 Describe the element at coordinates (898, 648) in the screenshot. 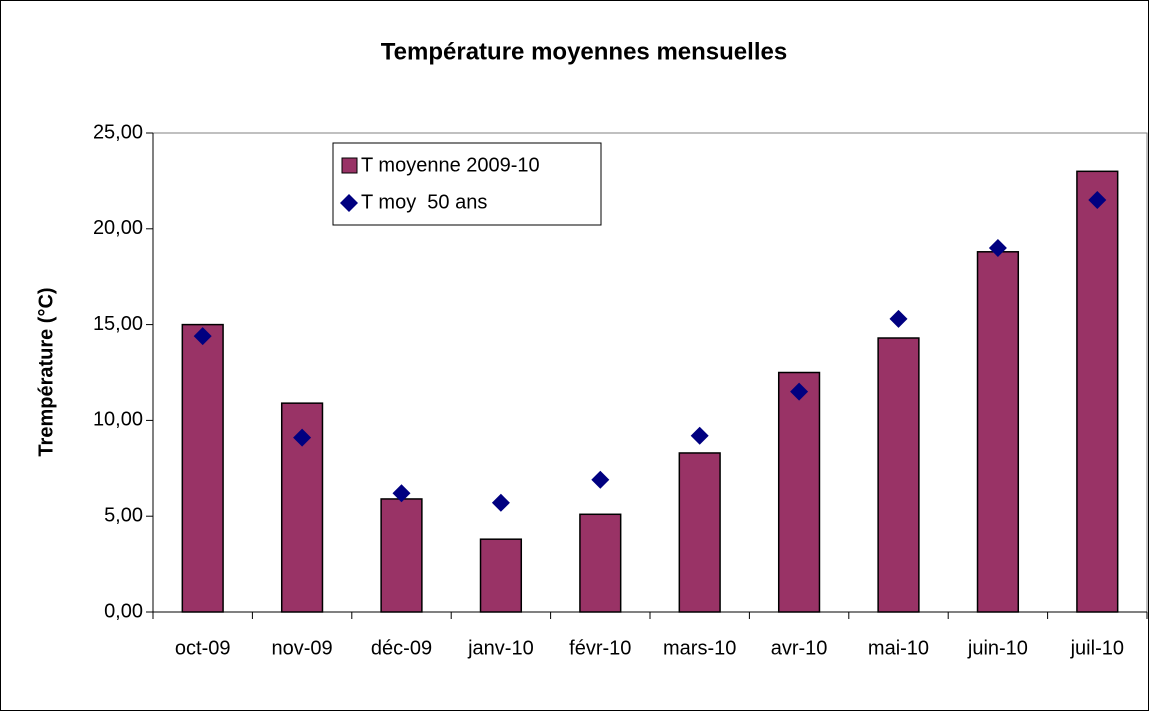

I see `x-tick-label: mai-10` at that location.